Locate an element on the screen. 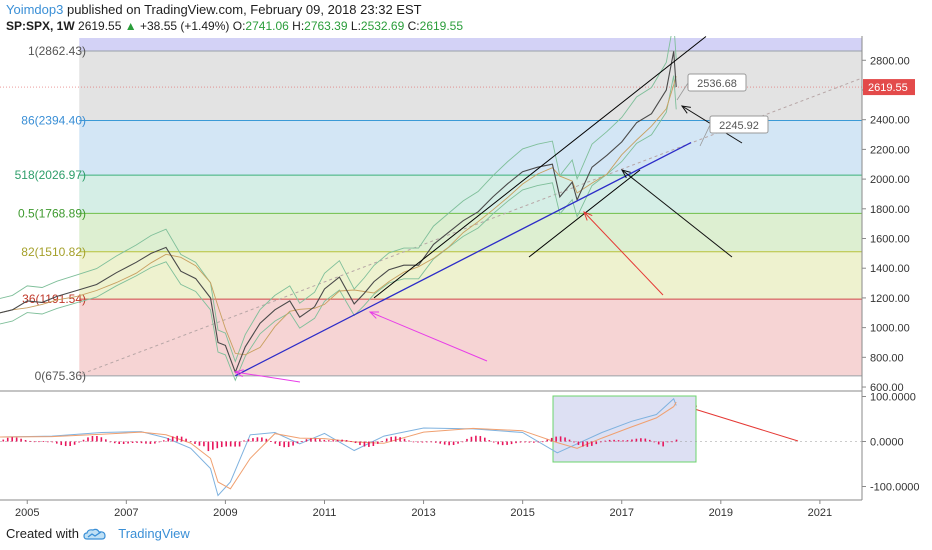  footer: Created with TradingView is located at coordinates (98, 534).